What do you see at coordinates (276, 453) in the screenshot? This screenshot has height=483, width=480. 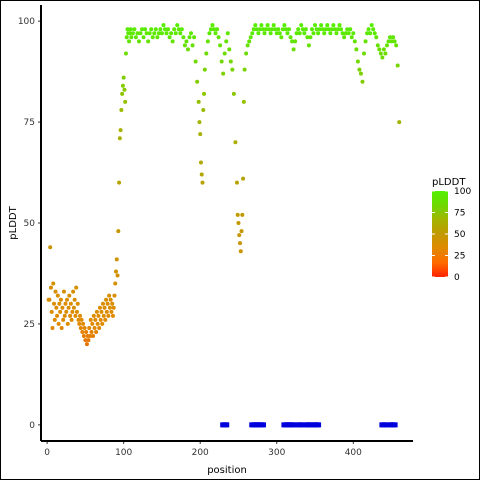 I see `x-tick-label: 300` at bounding box center [276, 453].